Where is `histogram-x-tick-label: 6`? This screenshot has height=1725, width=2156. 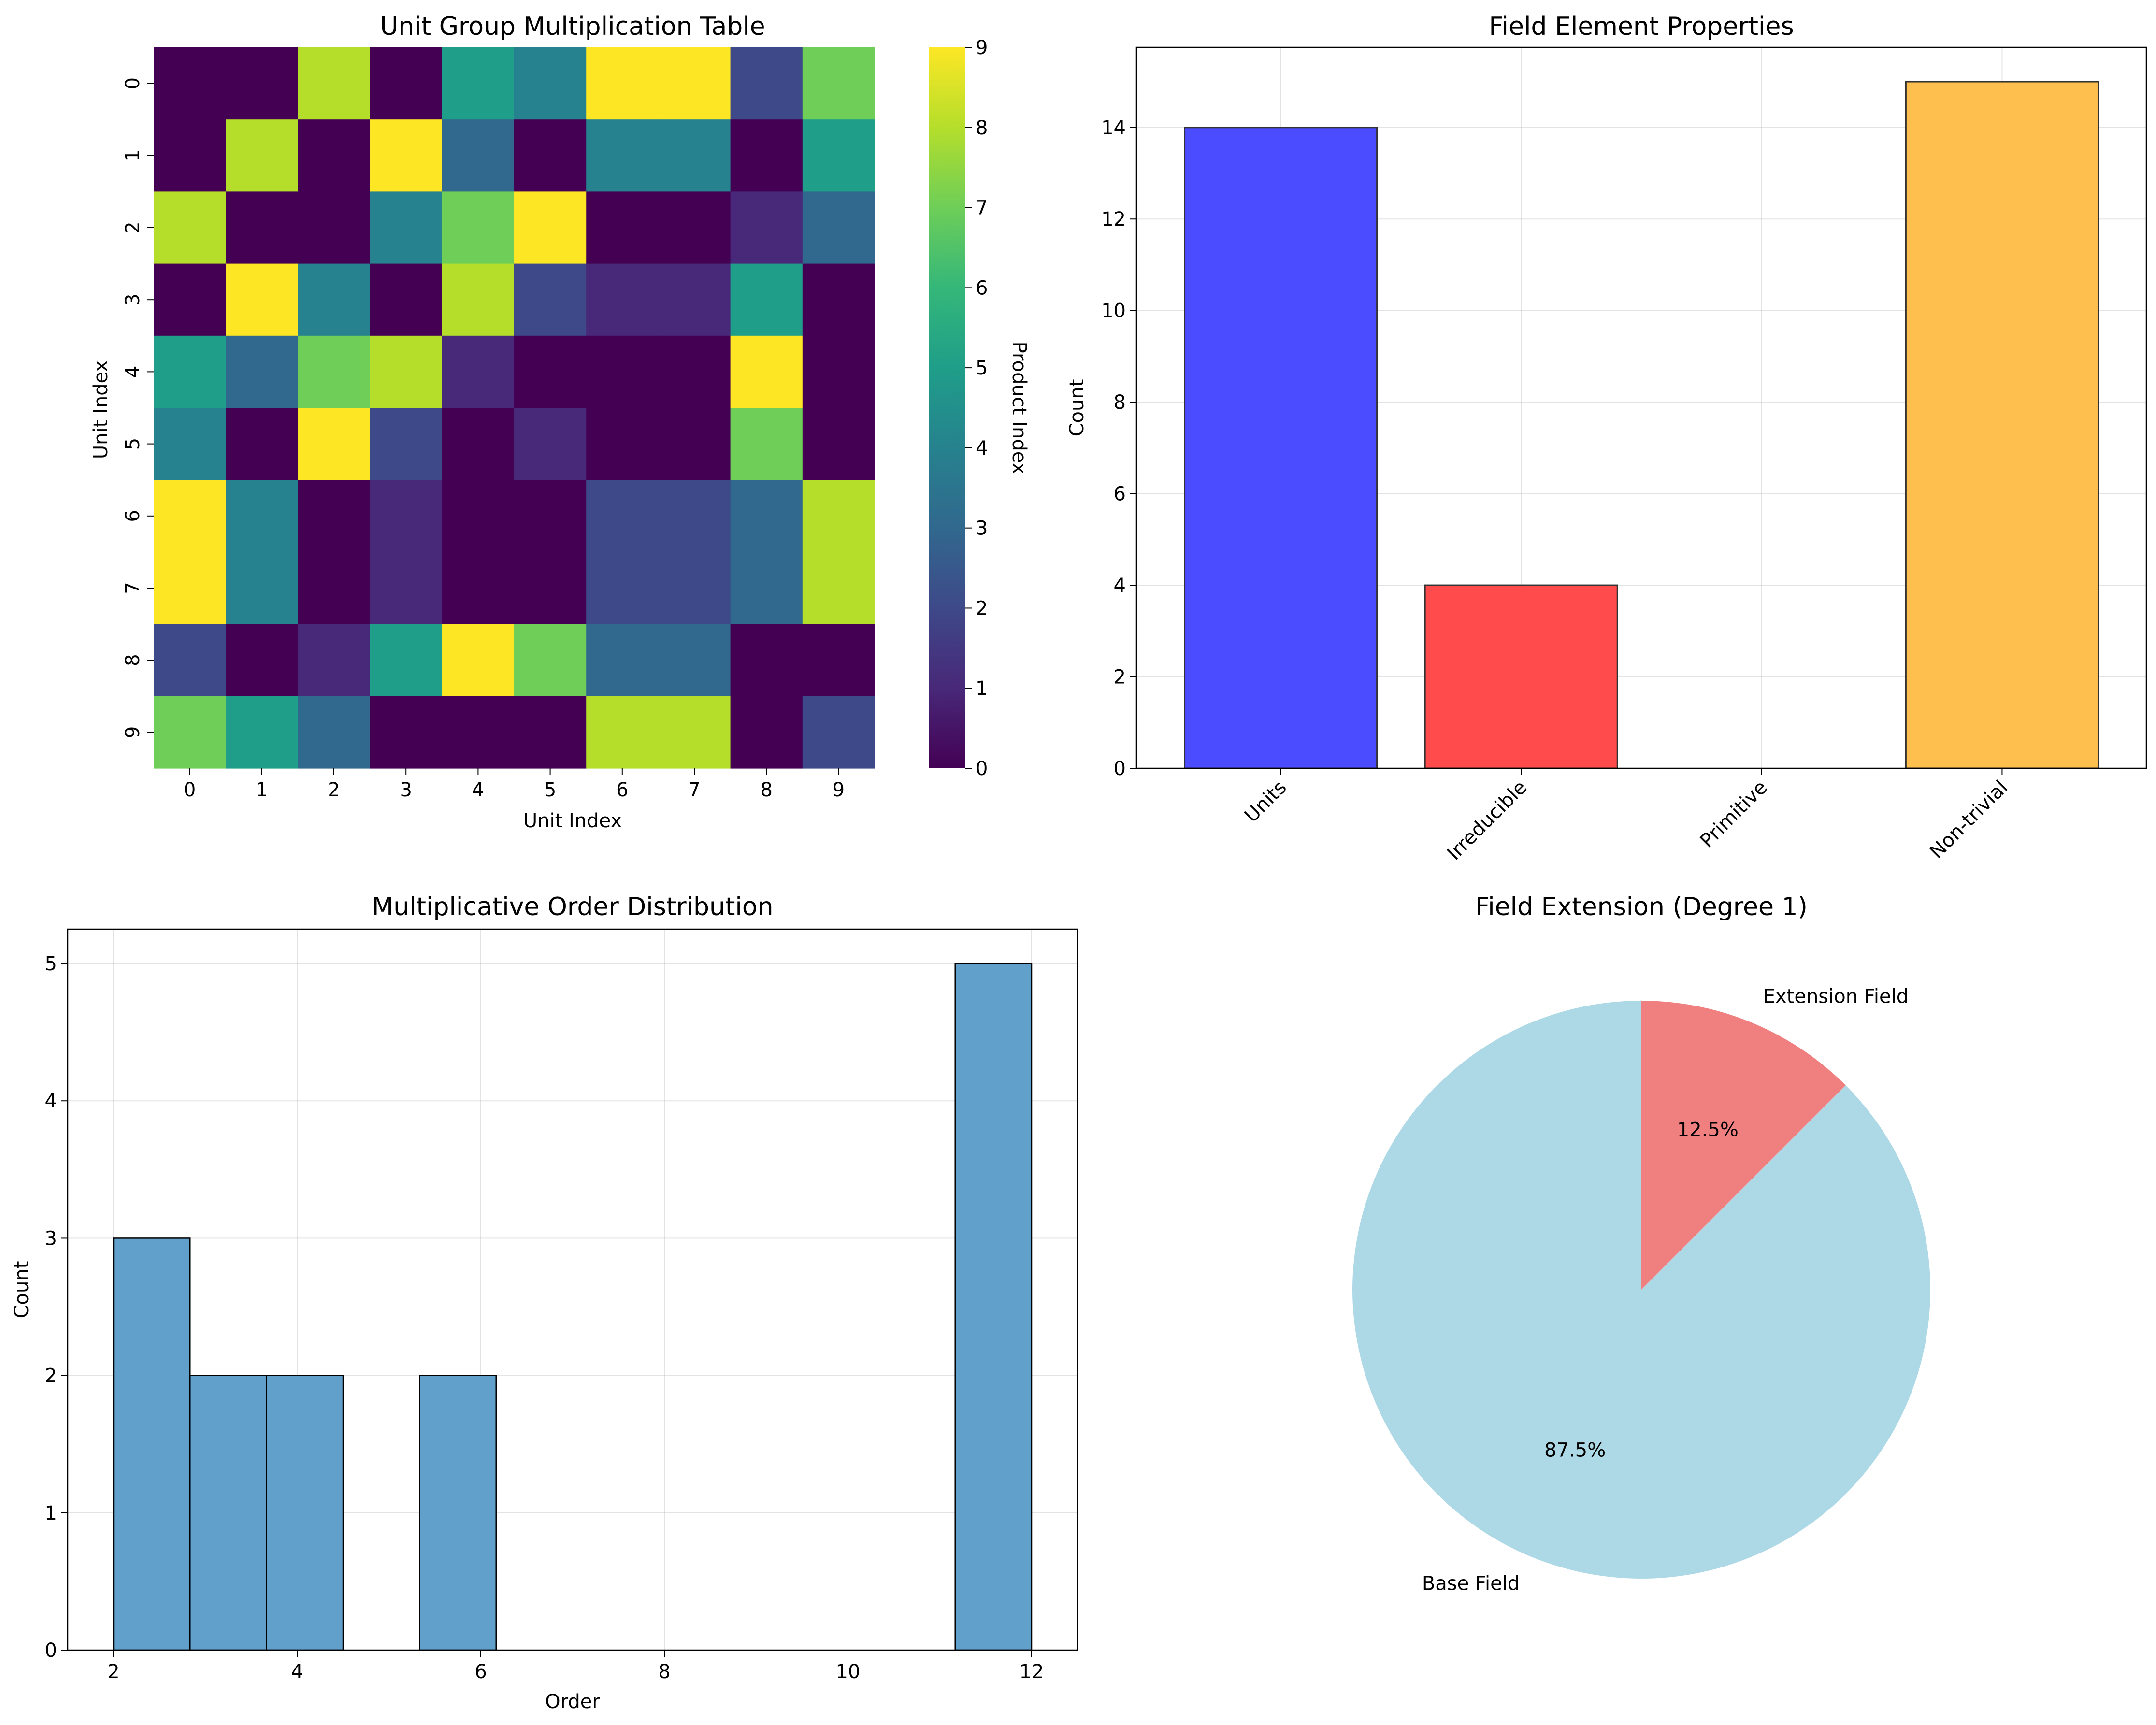 histogram-x-tick-label: 6 is located at coordinates (481, 1672).